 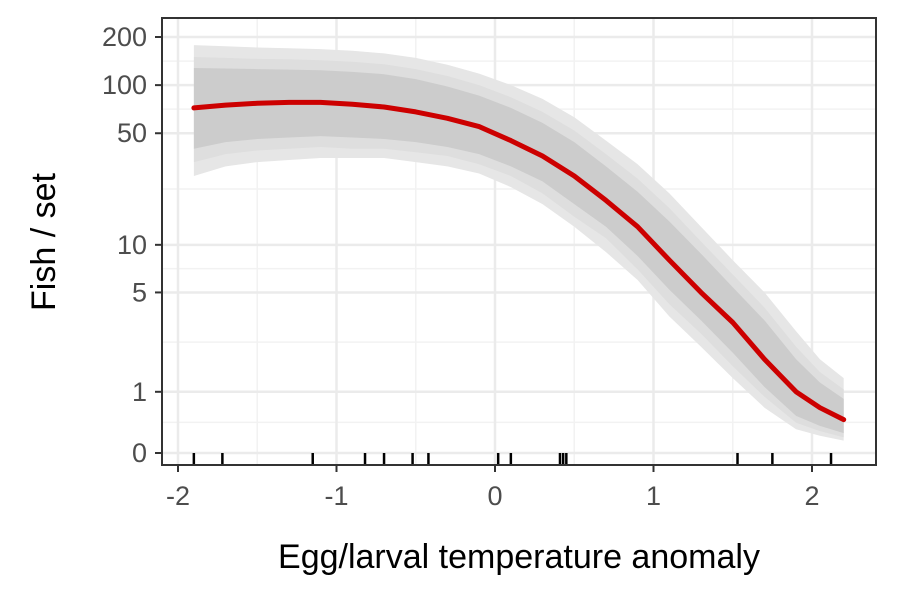 What do you see at coordinates (653, 496) in the screenshot?
I see `x-tick-label: 1` at bounding box center [653, 496].